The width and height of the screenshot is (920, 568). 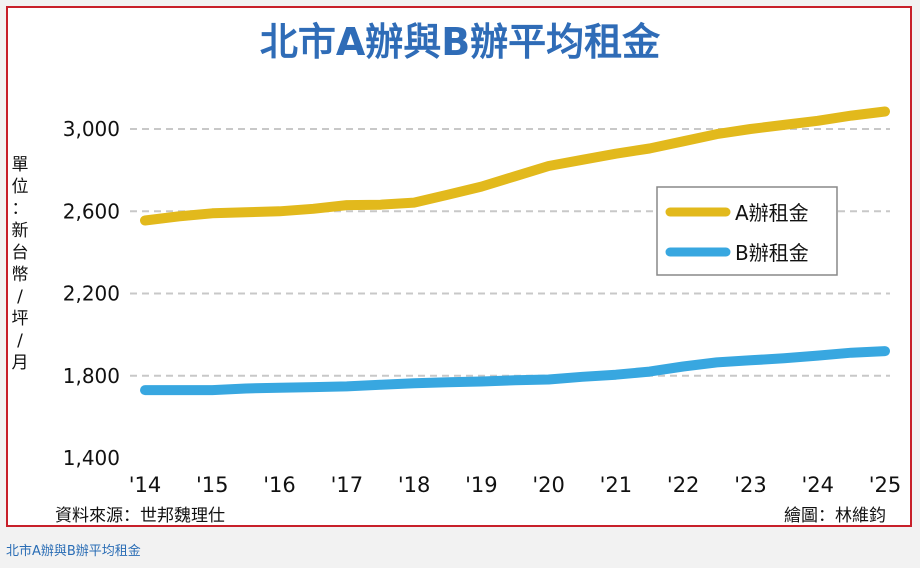 I want to click on x-tick-label: '22, so click(x=683, y=485).